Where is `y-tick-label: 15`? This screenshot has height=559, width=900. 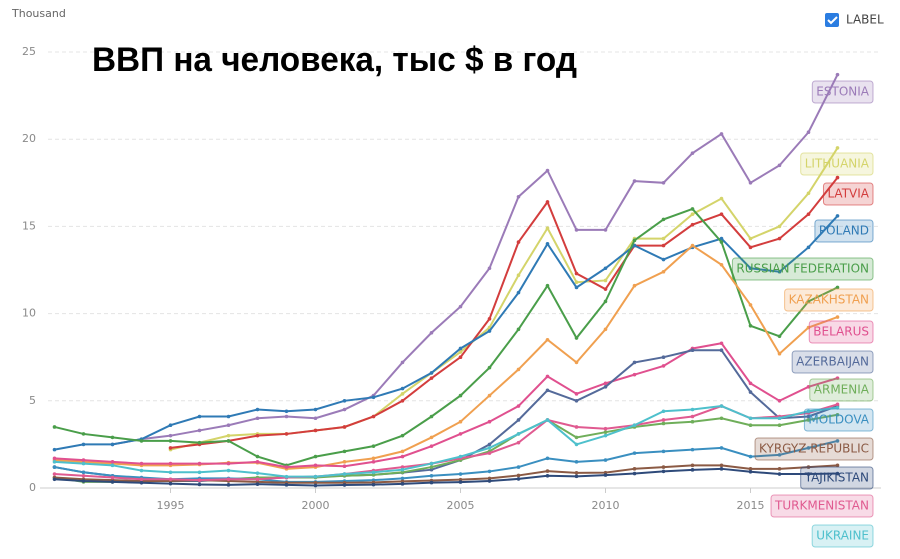
y-tick-label: 15 is located at coordinates (29, 225).